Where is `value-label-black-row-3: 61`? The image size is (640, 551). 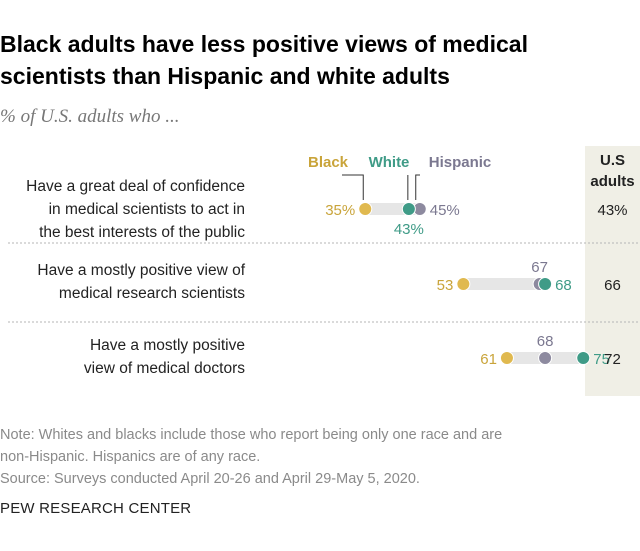 value-label-black-row-3: 61 is located at coordinates (488, 359).